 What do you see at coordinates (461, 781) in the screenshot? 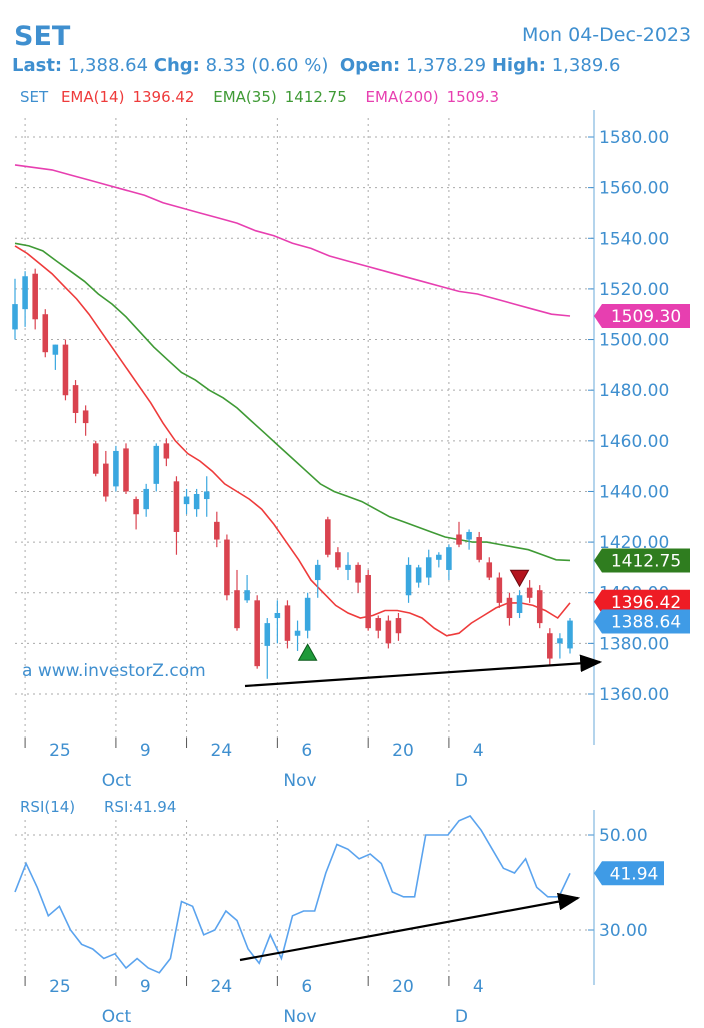
I see `price-x-month-label: D` at bounding box center [461, 781].